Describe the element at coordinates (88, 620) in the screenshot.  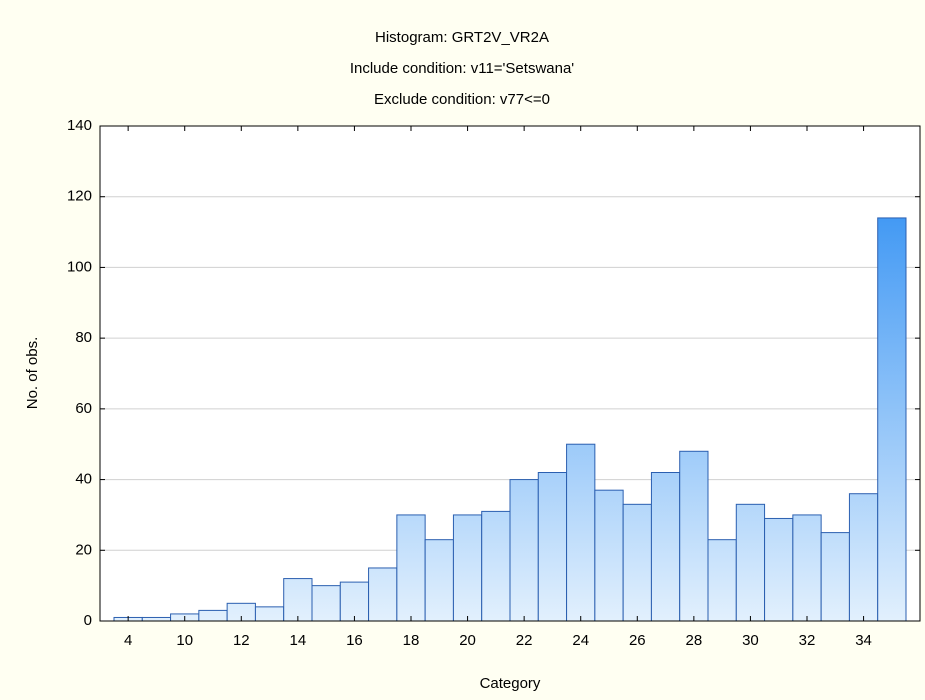
I see `y-tick-label: 0` at that location.